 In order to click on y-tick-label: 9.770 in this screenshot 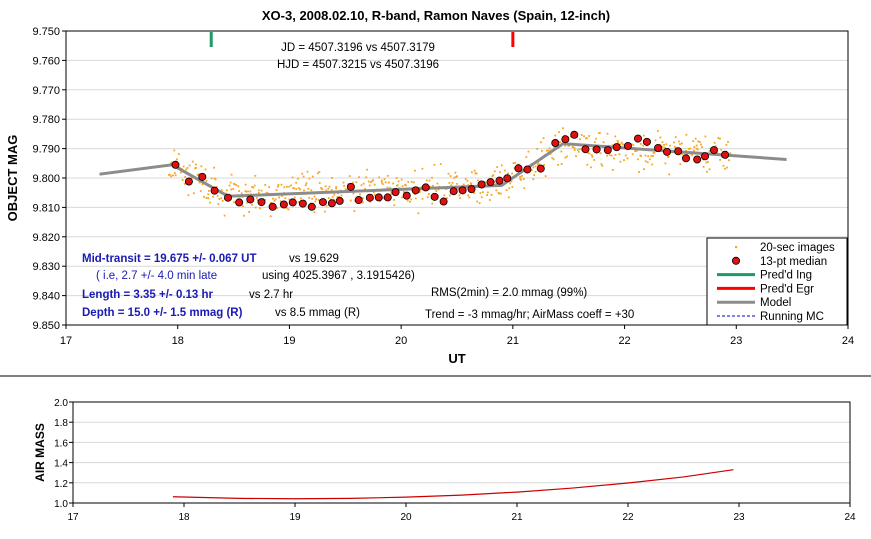, I will do `click(46, 91)`.